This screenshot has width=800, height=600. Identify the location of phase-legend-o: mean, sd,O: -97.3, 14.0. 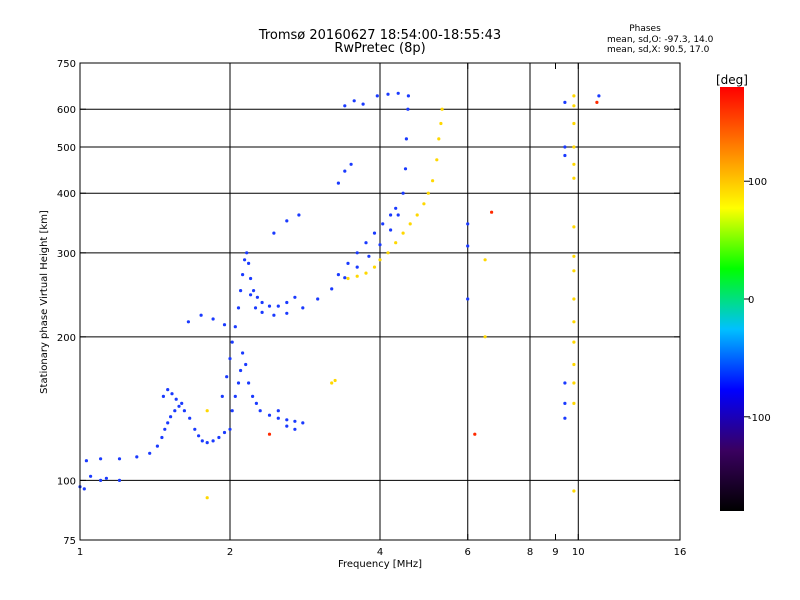
(660, 40).